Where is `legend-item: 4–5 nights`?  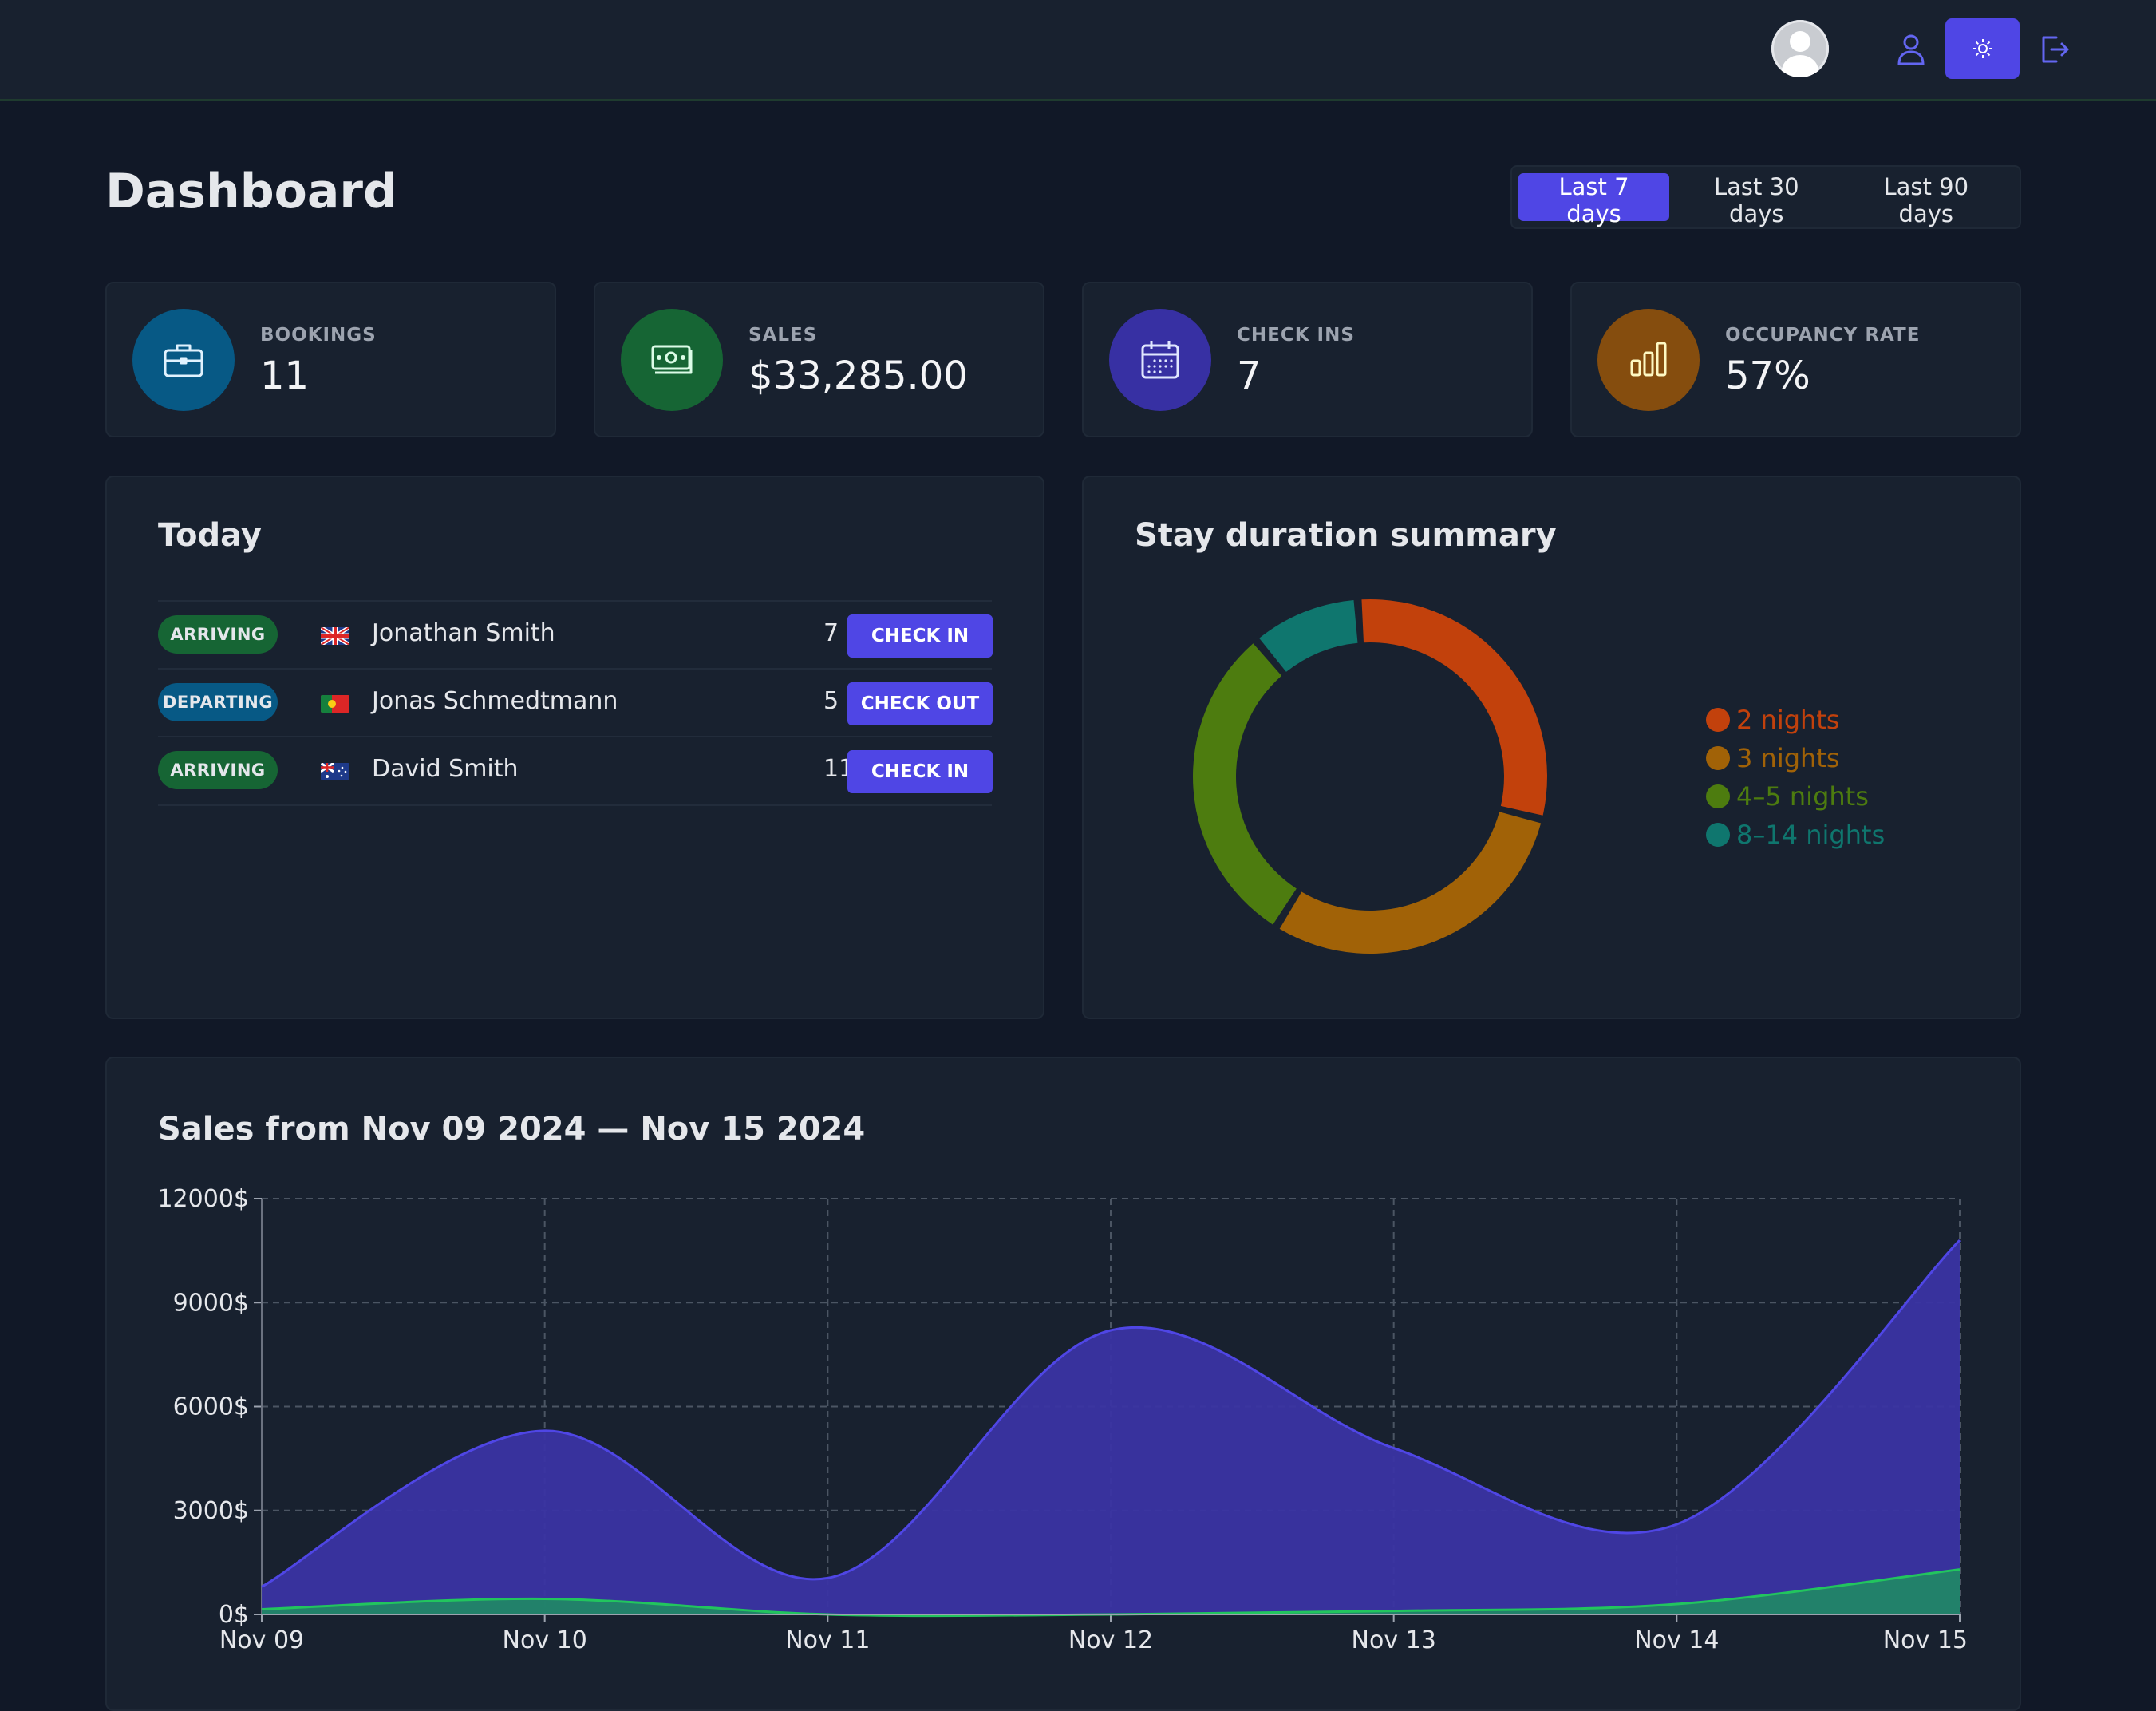 legend-item: 4–5 nights is located at coordinates (1795, 796).